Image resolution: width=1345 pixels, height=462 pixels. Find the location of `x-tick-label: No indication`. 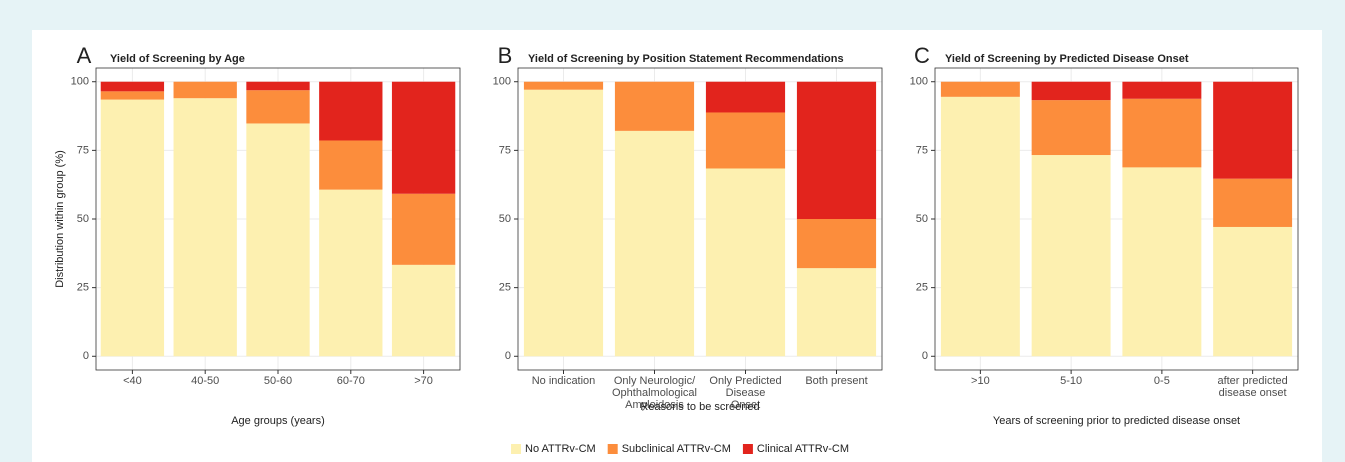

x-tick-label: No indication is located at coordinates (564, 381).